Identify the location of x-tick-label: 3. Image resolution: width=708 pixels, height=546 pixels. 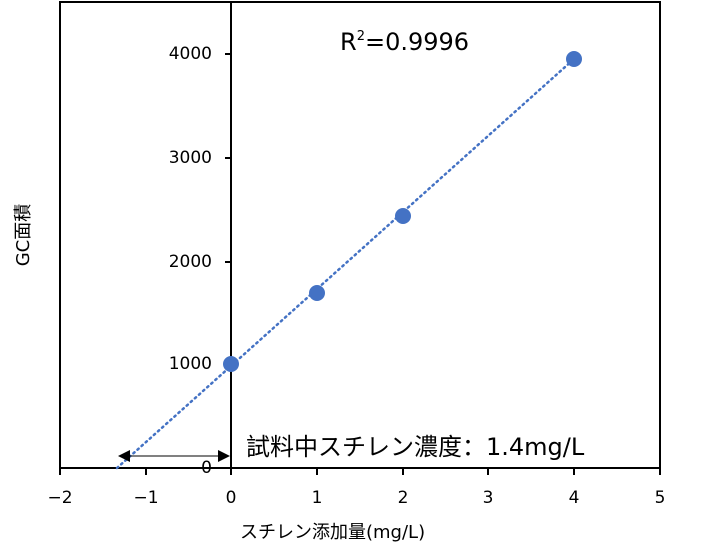
(488, 498).